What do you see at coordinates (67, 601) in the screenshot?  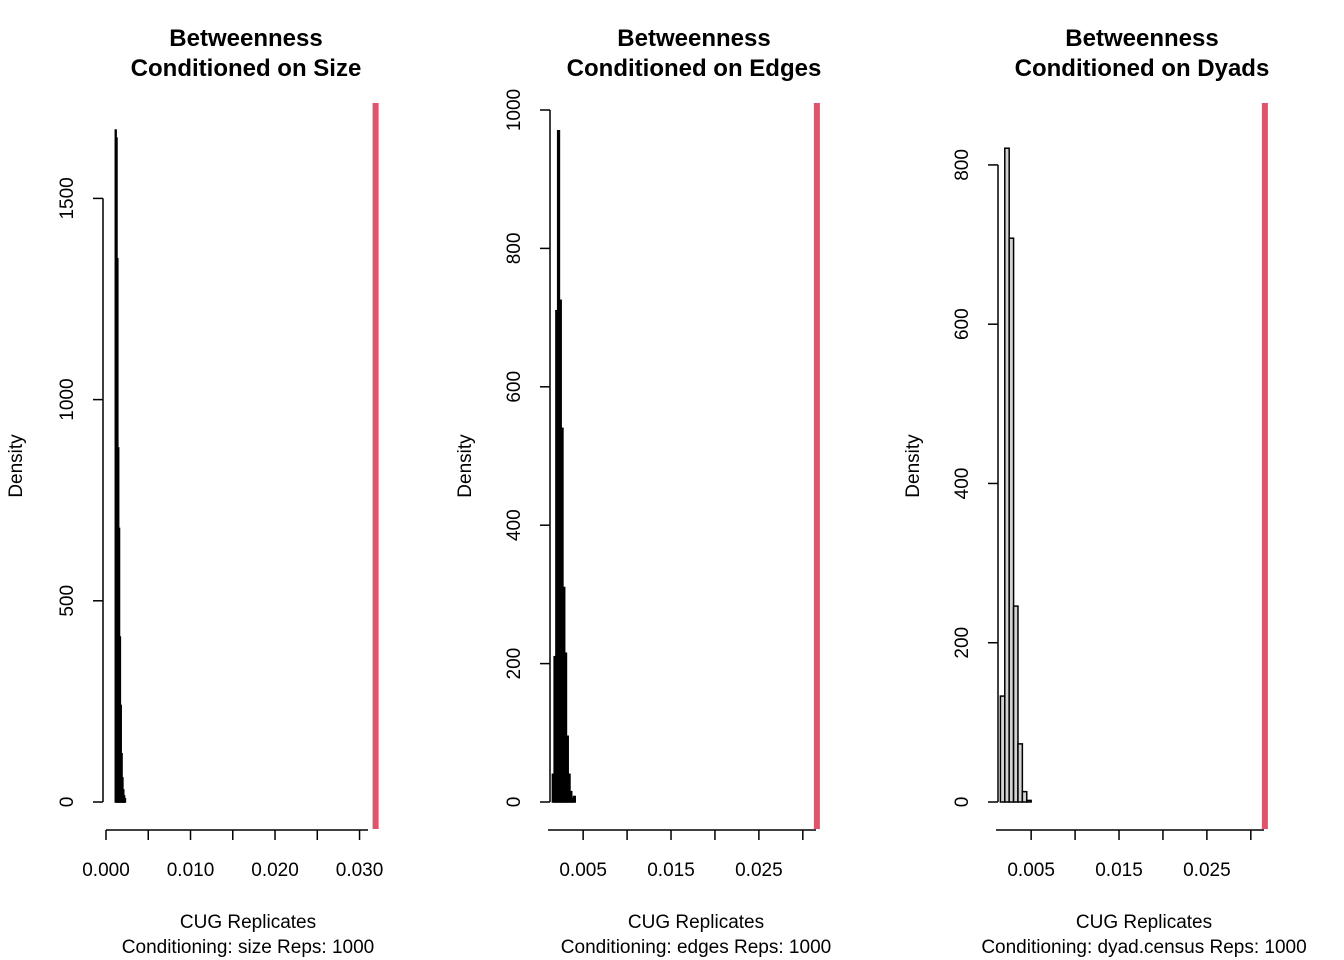 I see `y-tick-label: 500` at bounding box center [67, 601].